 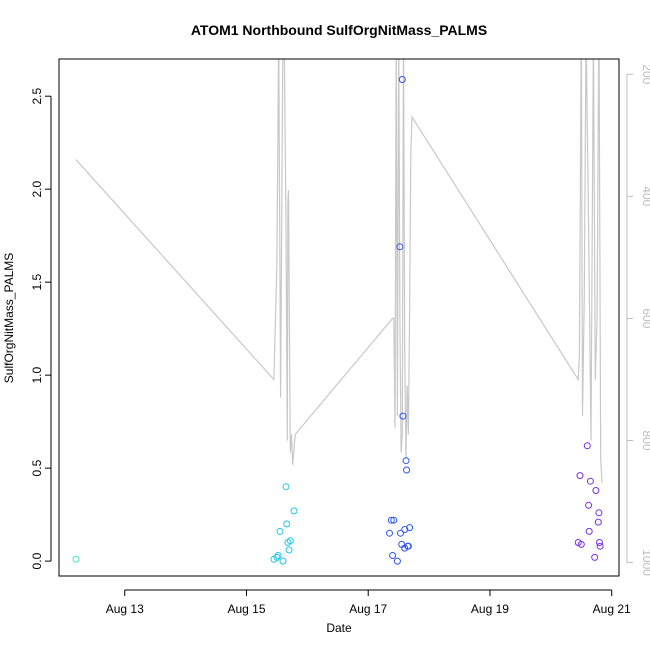 What do you see at coordinates (645, 74) in the screenshot?
I see `y2-tick-label: 200` at bounding box center [645, 74].